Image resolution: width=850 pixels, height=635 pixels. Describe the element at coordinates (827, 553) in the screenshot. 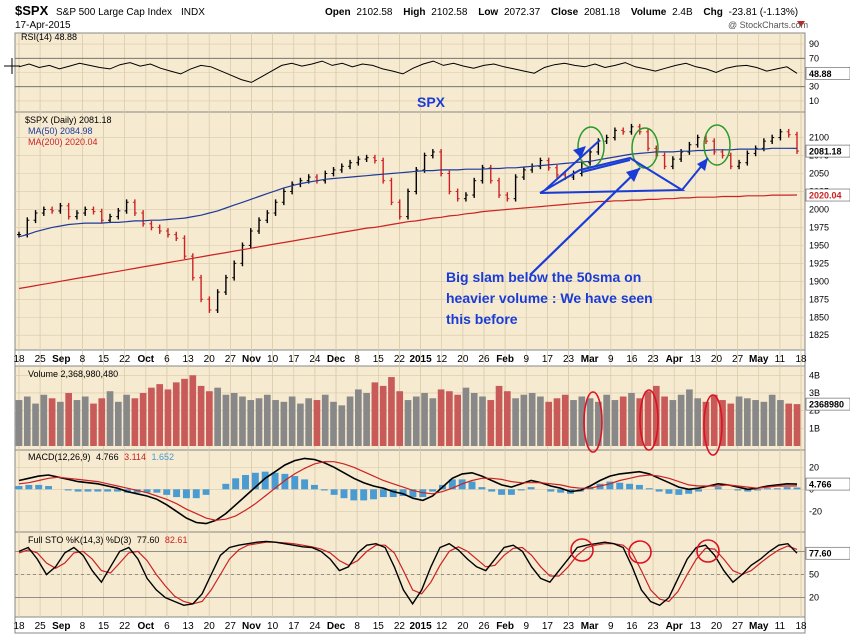

I see `sto-last-value-box` at that location.